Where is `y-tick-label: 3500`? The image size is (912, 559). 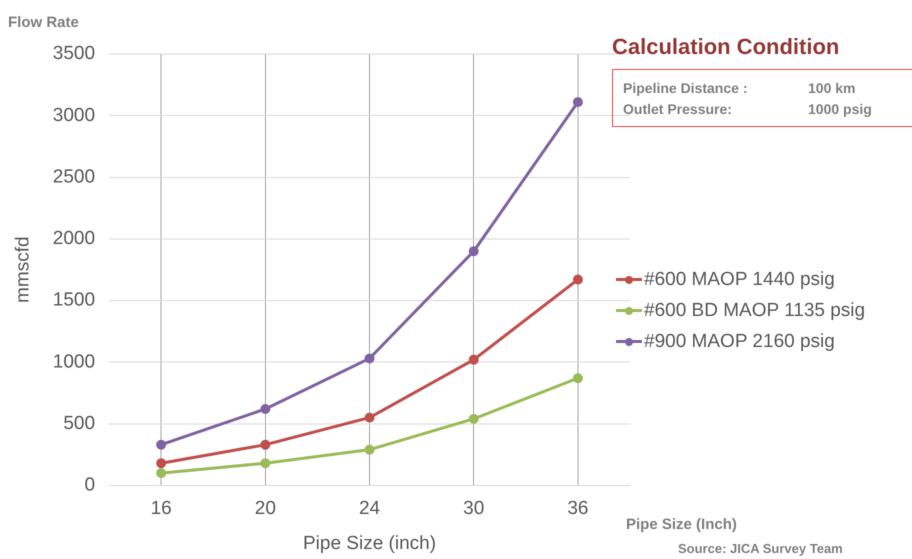 y-tick-label: 3500 is located at coordinates (74, 53).